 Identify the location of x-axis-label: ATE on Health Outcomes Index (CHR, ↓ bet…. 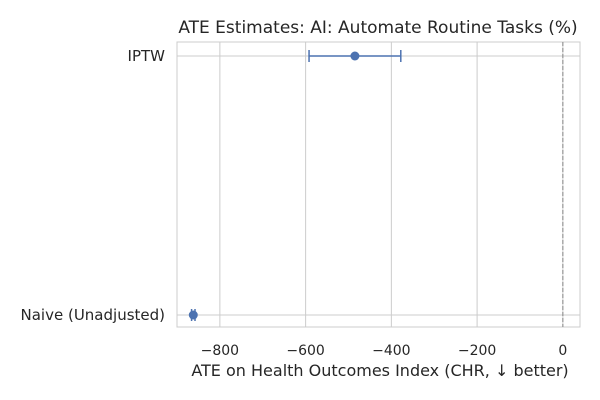
(379, 370).